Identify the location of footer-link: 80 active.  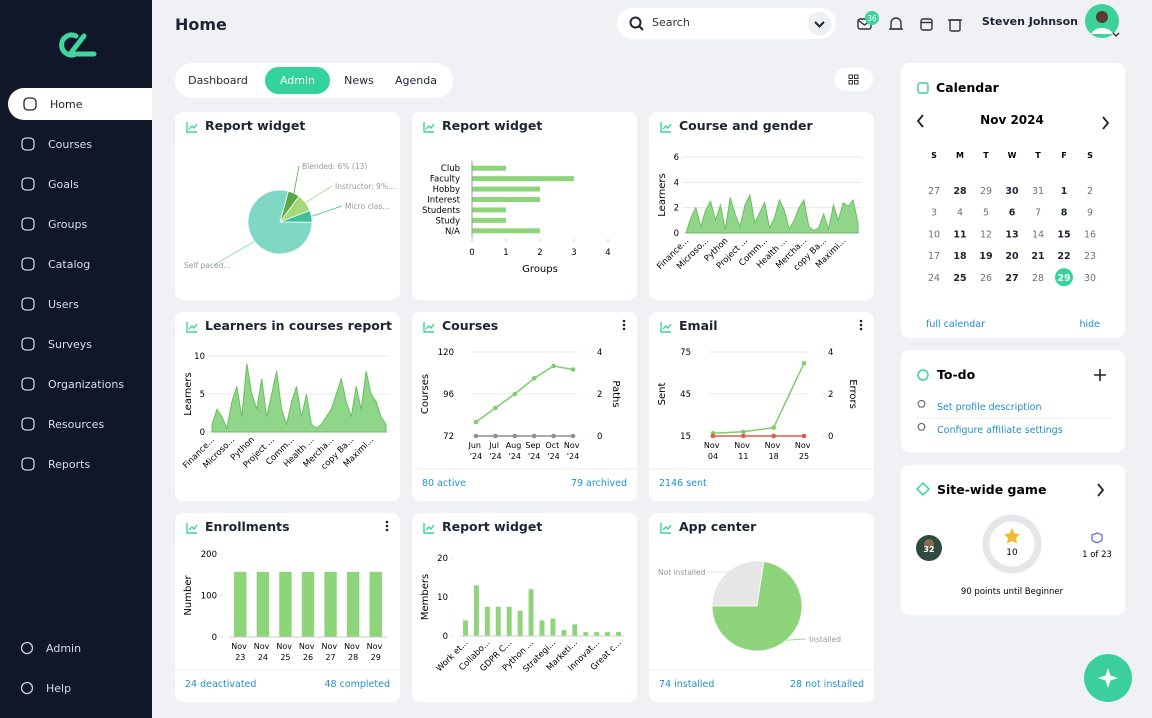
(444, 483).